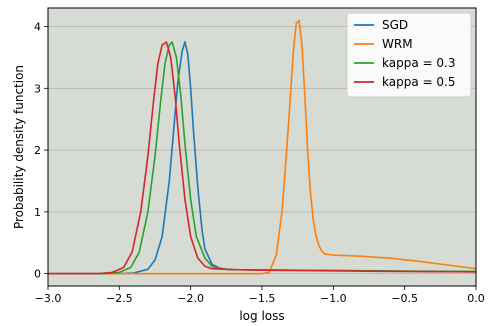  Describe the element at coordinates (397, 44) in the screenshot. I see `legend-entry: WRM` at that location.